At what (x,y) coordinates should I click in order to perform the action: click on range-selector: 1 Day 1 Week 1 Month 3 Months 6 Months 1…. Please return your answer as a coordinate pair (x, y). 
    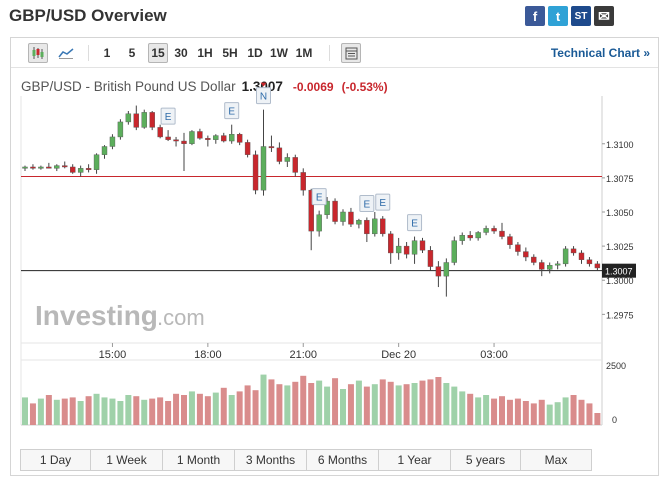
    Looking at the image, I should click on (306, 460).